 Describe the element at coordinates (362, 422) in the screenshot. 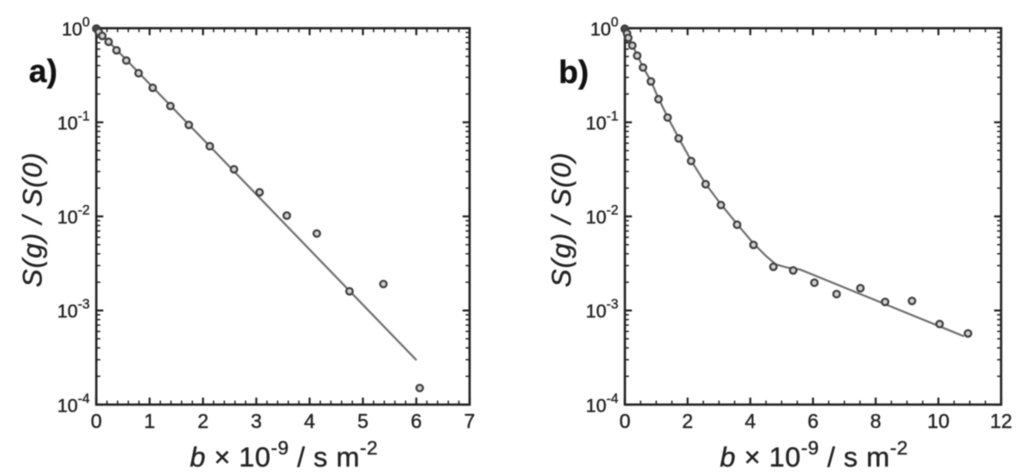

I see `svg-text: 5` at that location.